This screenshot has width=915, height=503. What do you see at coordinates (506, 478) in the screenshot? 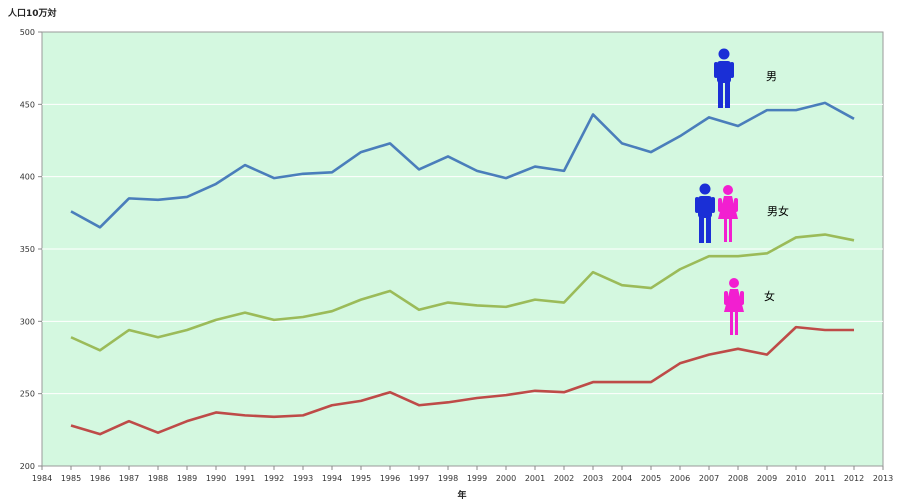
I see `x-tick-label: 2000` at bounding box center [506, 478].